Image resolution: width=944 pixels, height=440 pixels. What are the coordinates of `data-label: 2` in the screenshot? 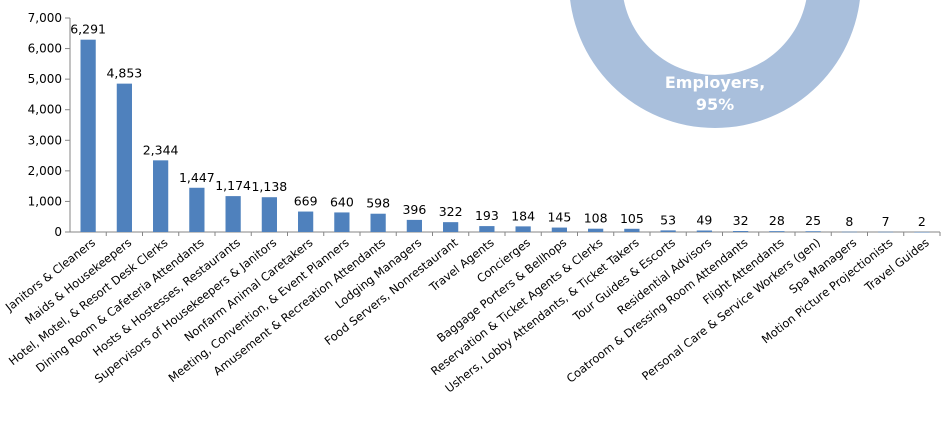 It's located at (922, 221).